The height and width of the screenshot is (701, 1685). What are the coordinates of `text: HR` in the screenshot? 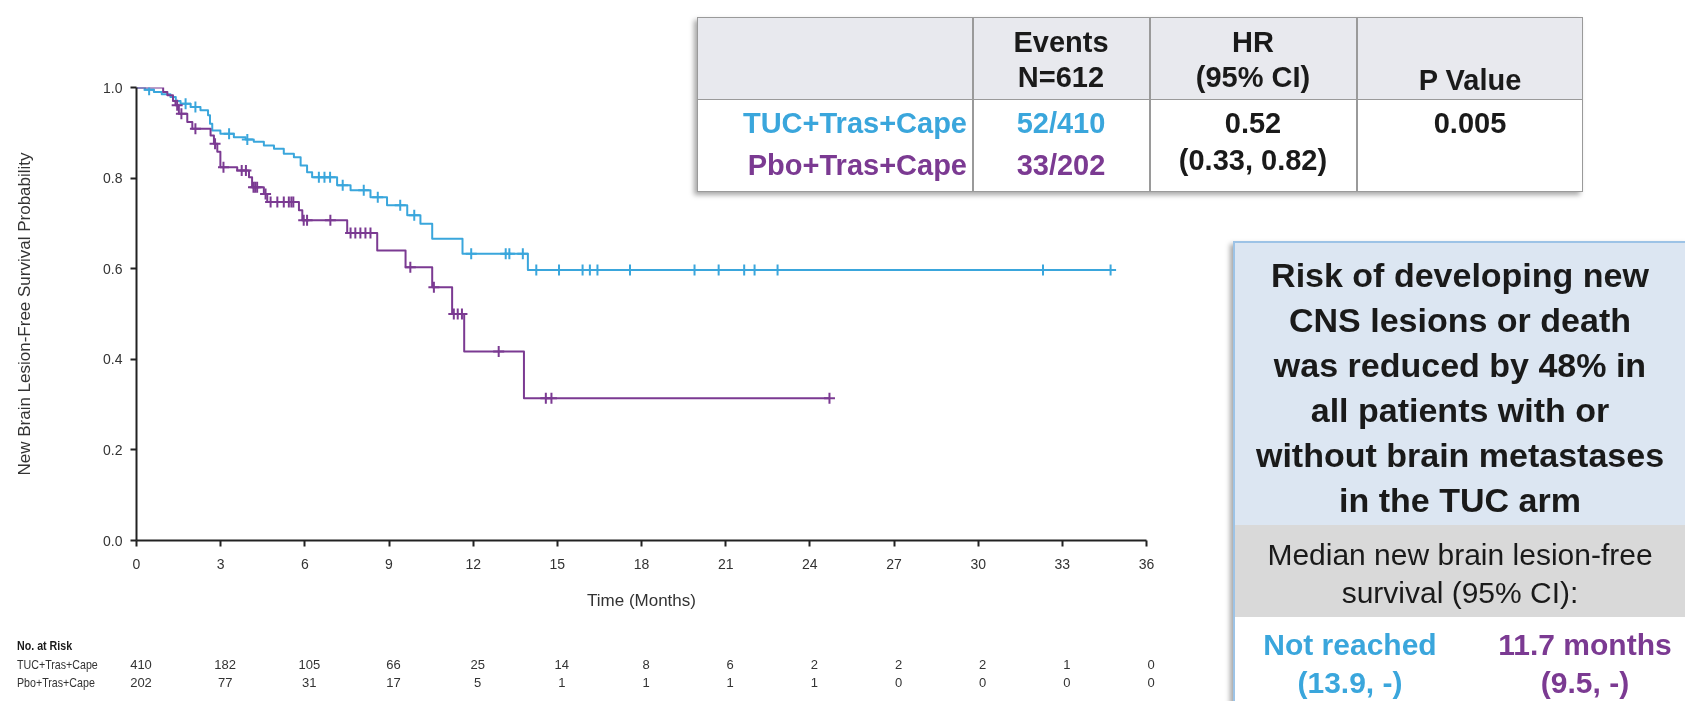 It's located at (1253, 42).